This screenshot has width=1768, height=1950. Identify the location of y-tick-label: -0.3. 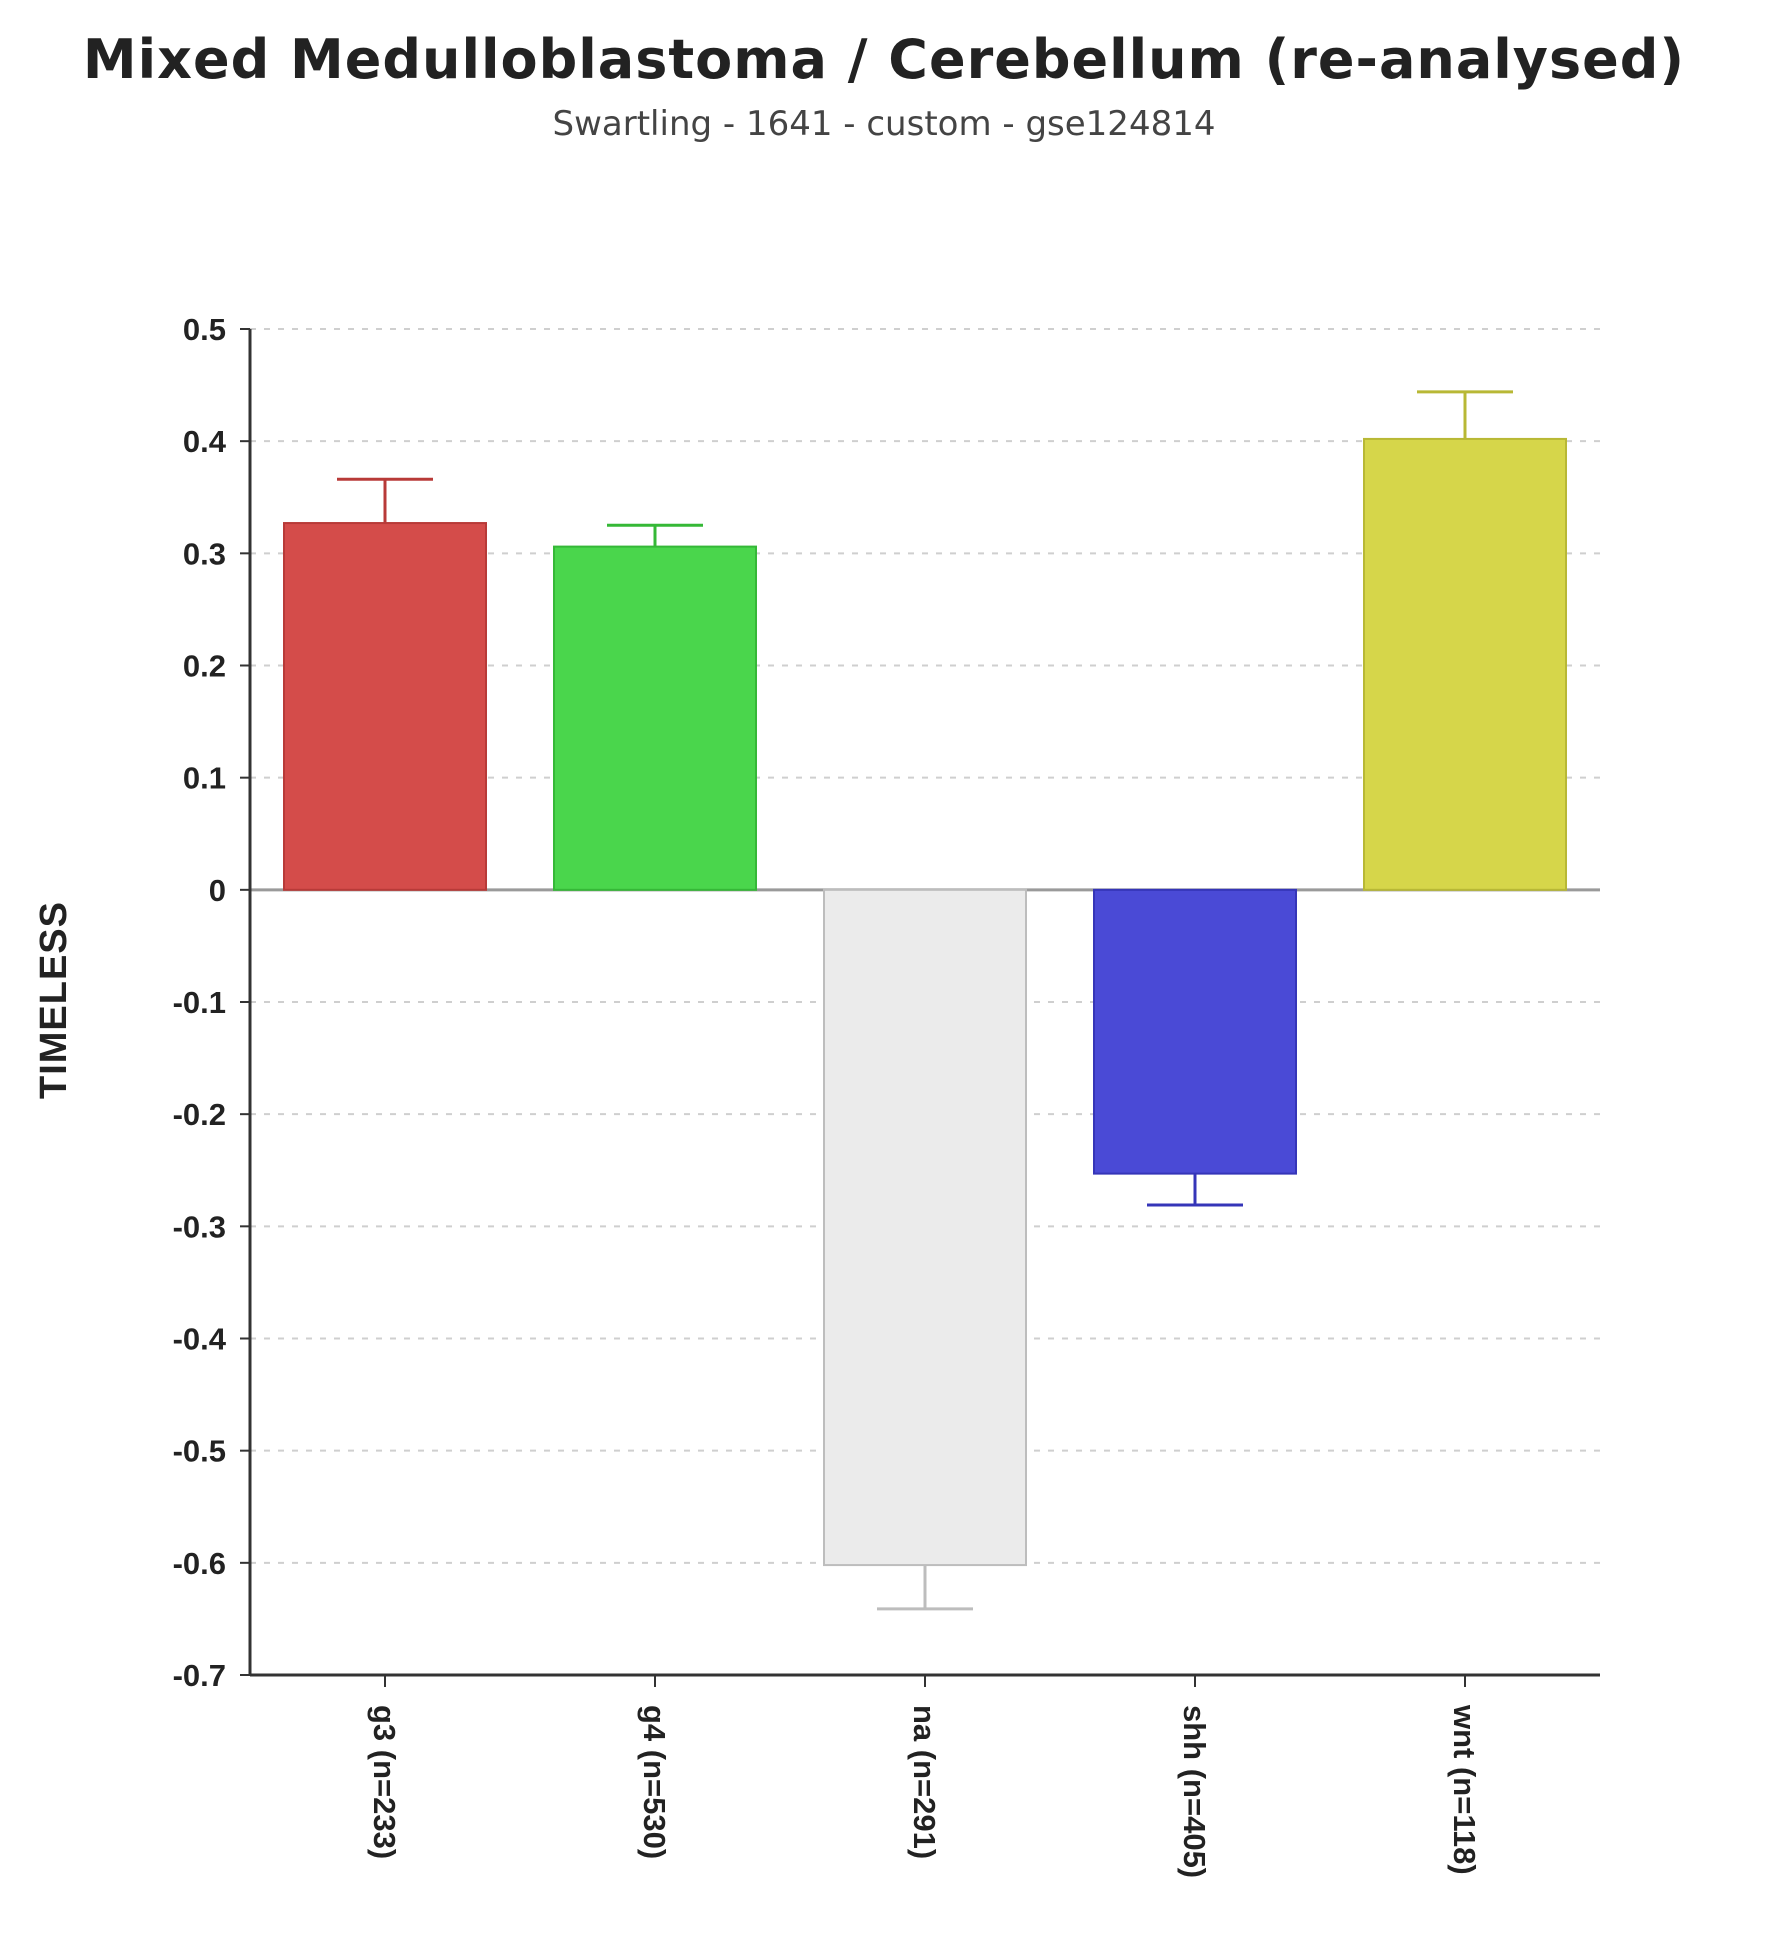
(199, 1226).